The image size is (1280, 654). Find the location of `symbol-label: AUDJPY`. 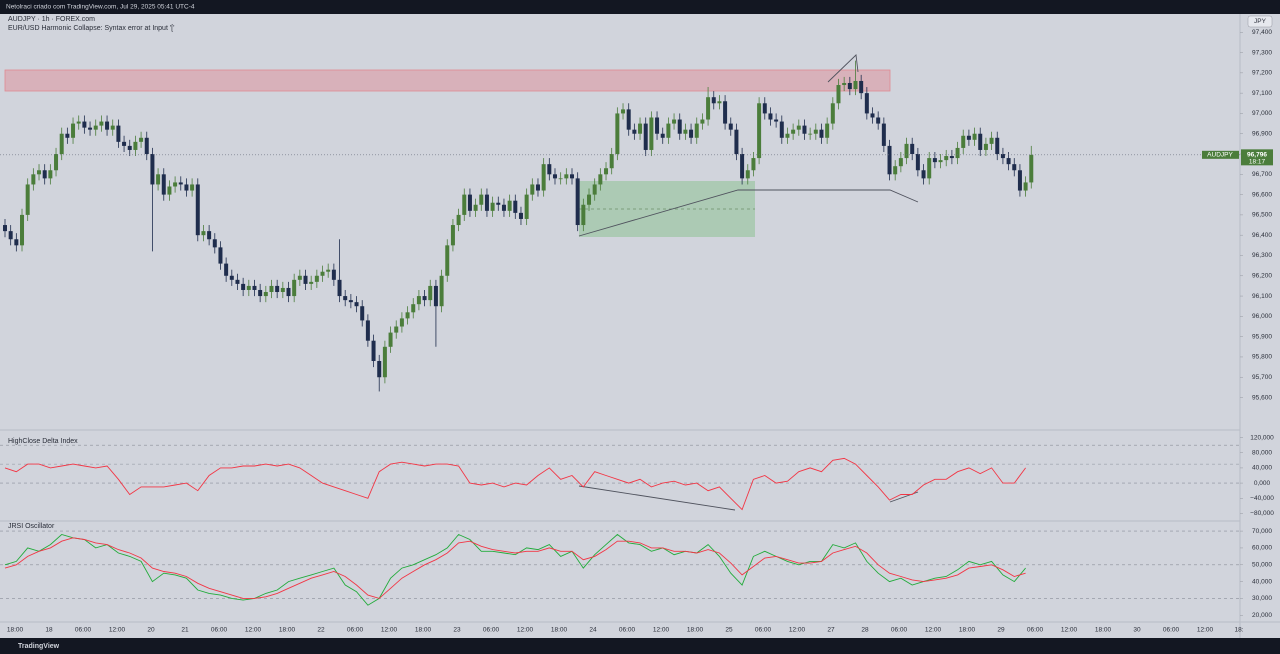

symbol-label: AUDJPY is located at coordinates (1220, 155).